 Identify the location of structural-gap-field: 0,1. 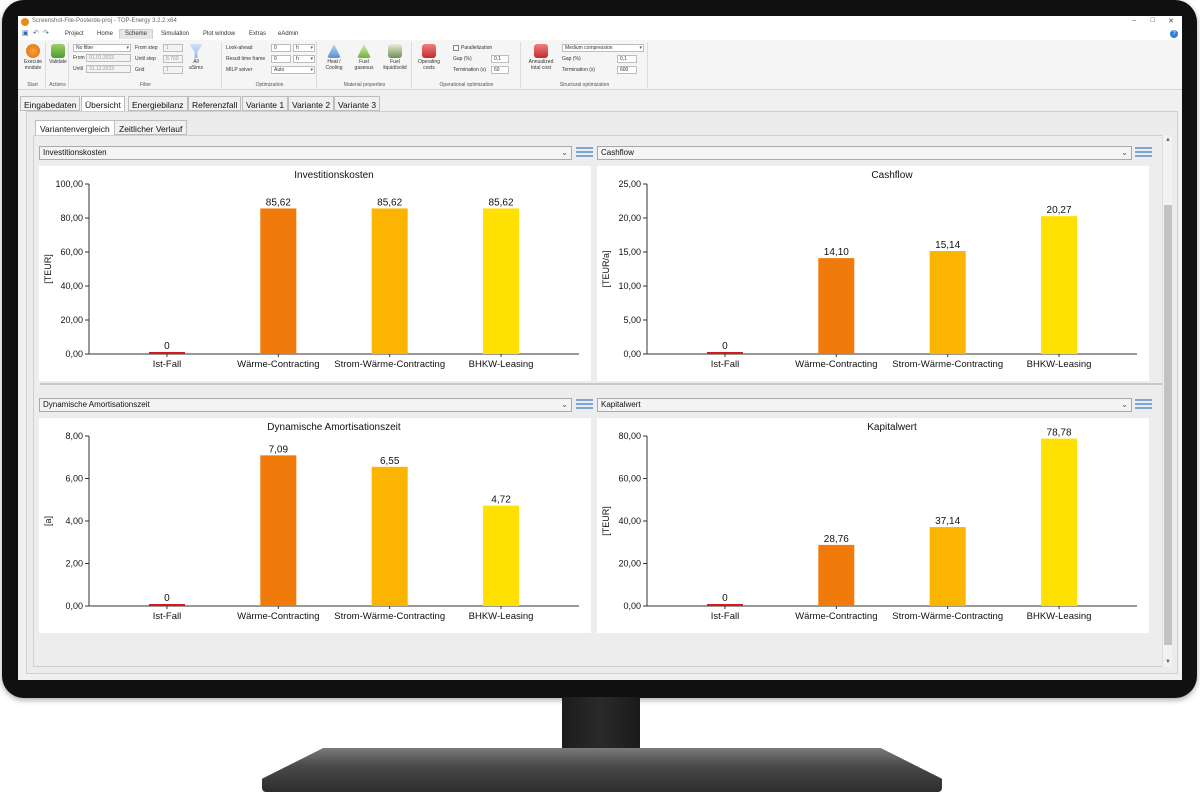
(627, 59).